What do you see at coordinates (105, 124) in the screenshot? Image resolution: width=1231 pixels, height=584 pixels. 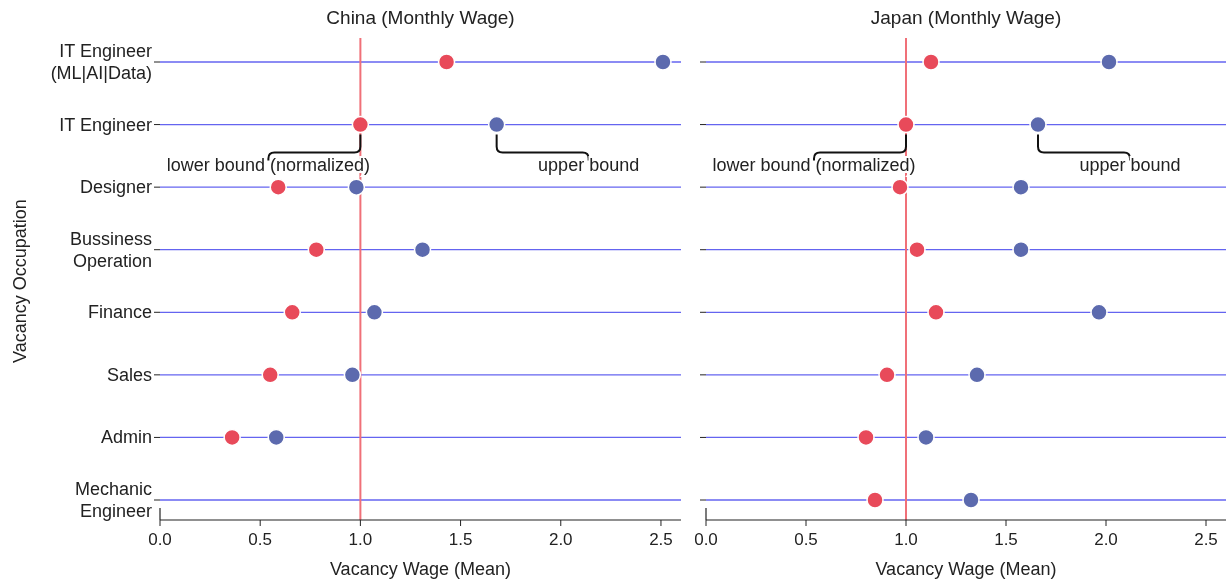 I see `y-tick-label: IT Engineer` at bounding box center [105, 124].